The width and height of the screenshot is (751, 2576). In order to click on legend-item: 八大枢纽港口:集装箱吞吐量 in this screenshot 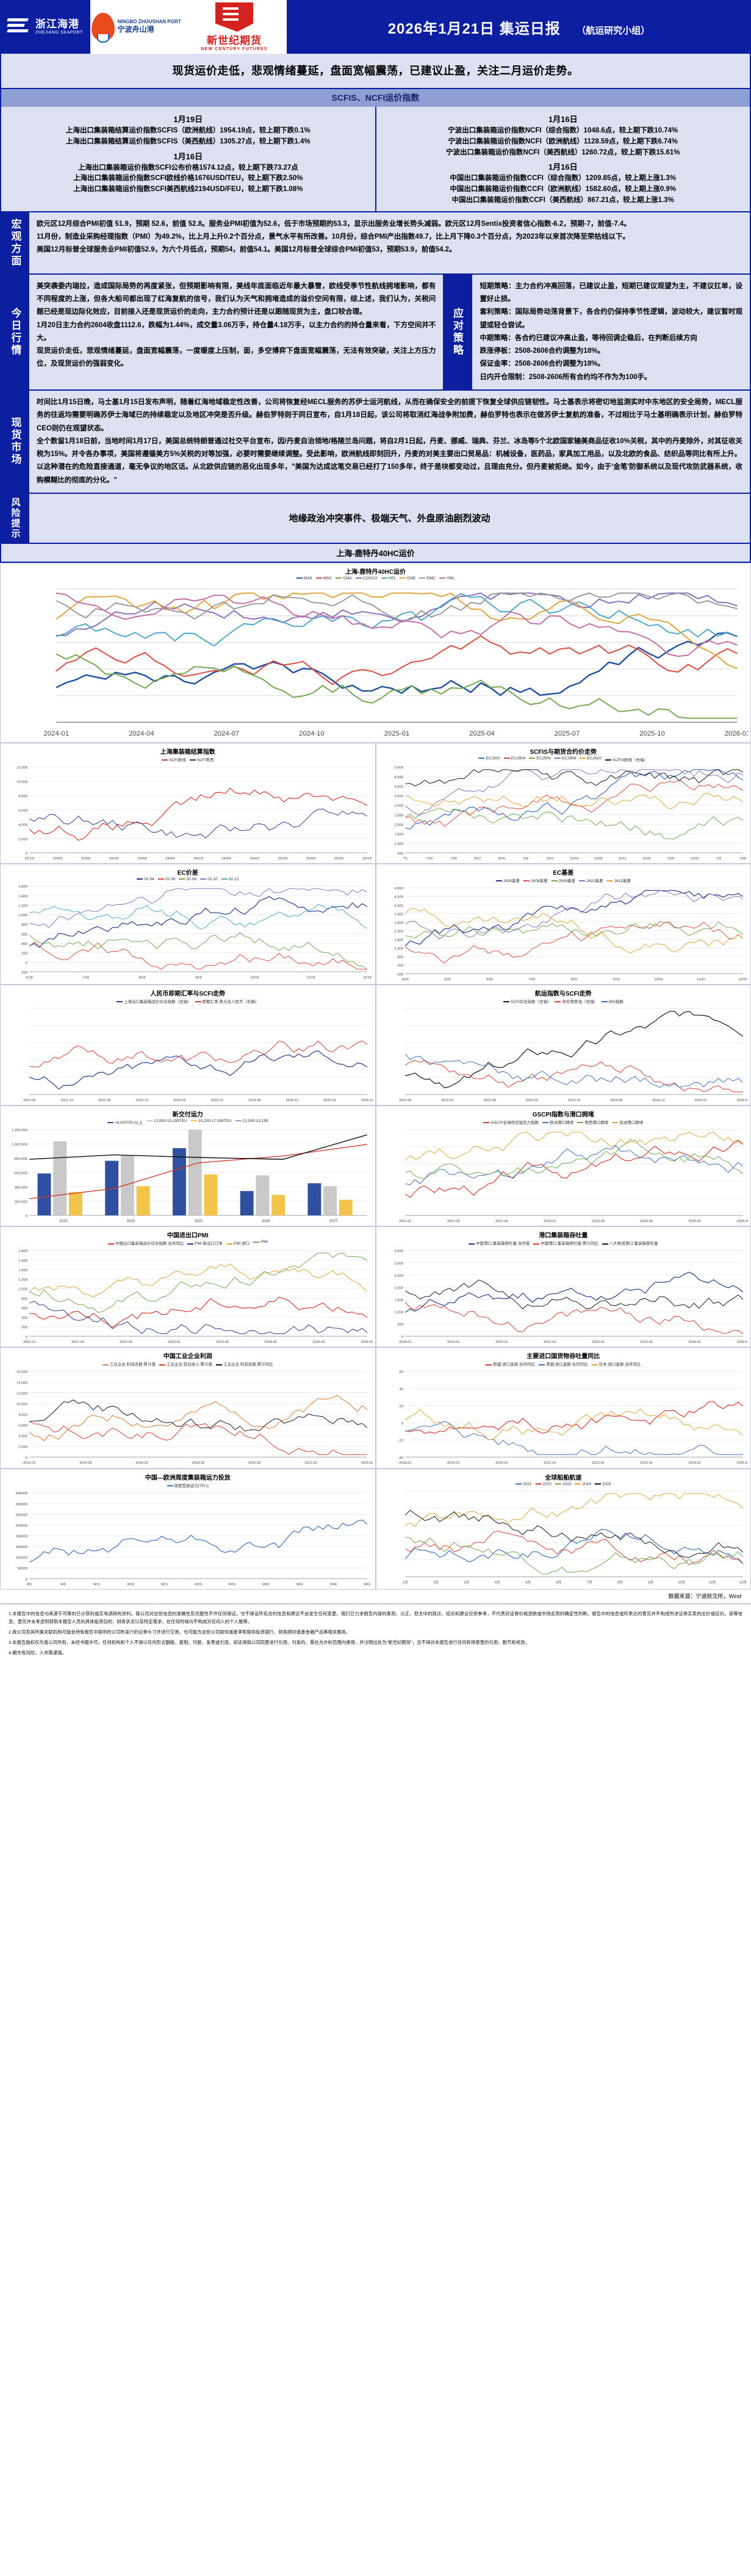, I will do `click(630, 1243)`.